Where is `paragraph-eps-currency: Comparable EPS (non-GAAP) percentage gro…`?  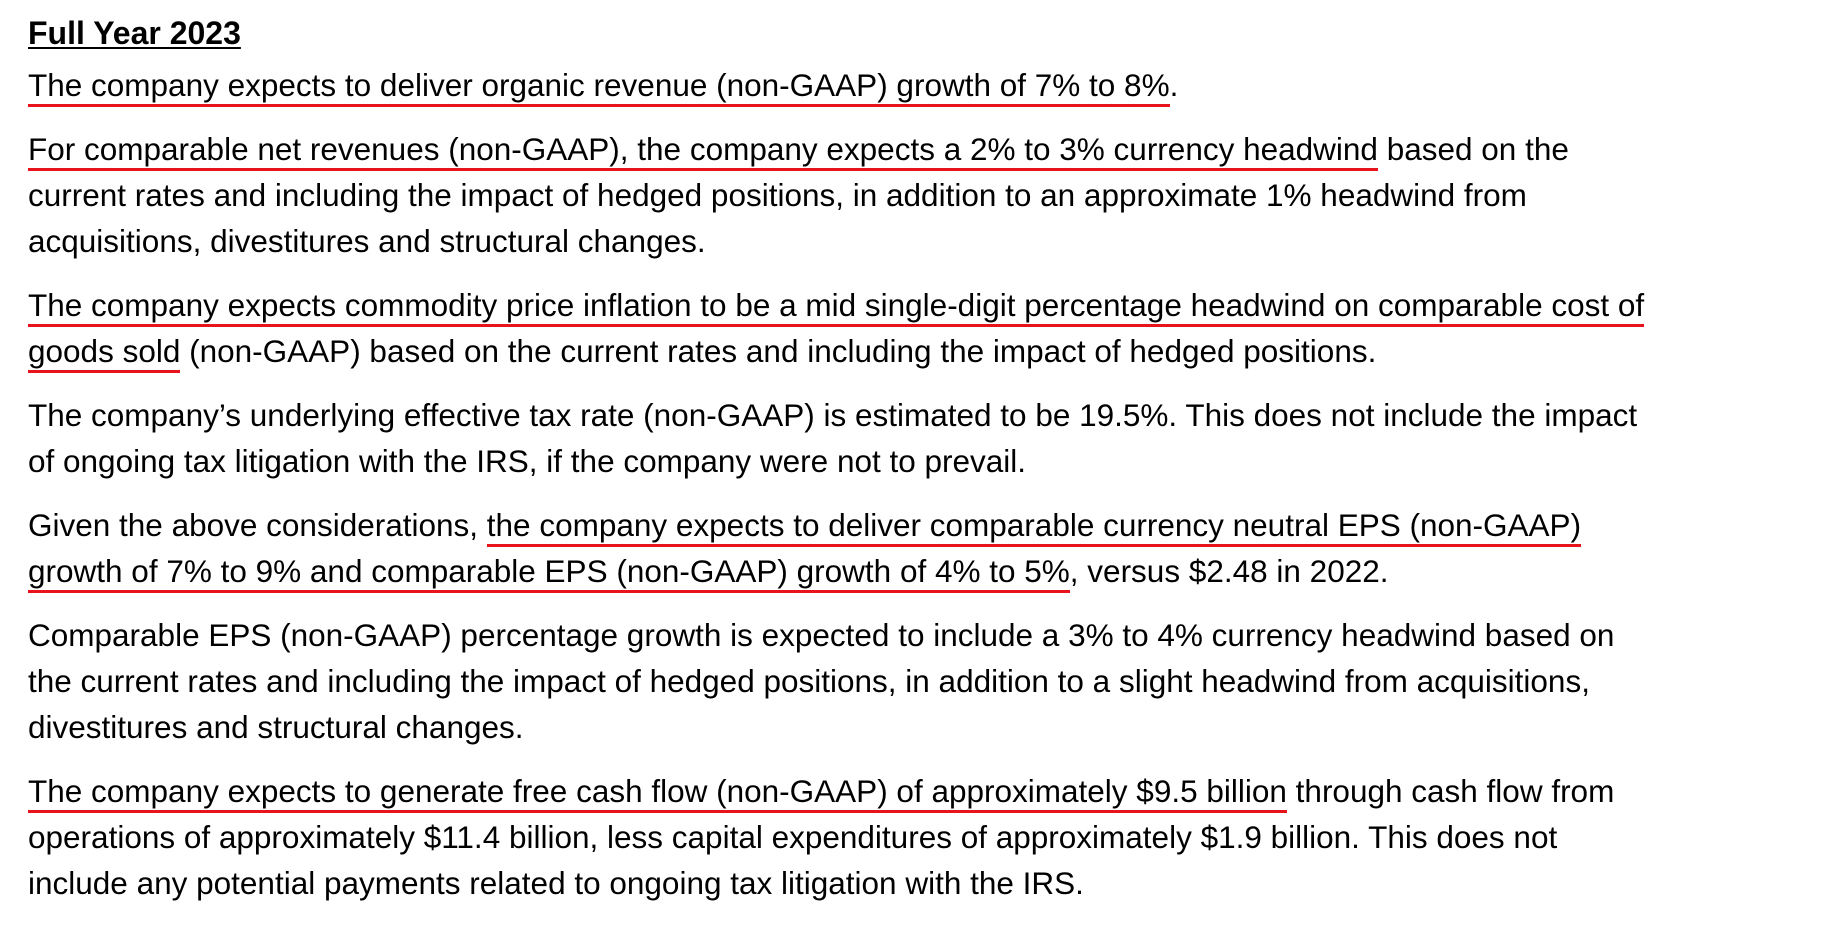
paragraph-eps-currency: Comparable EPS (non-GAAP) percentage gro… is located at coordinates (928, 681).